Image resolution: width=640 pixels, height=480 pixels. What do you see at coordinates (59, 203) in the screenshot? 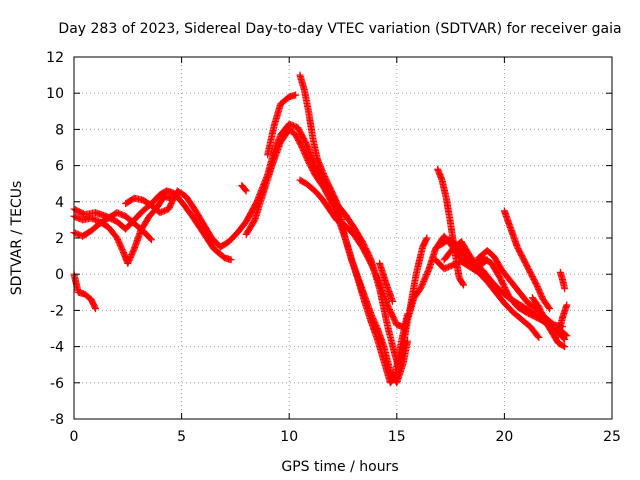
I see `y-tick-label: 4` at bounding box center [59, 203].